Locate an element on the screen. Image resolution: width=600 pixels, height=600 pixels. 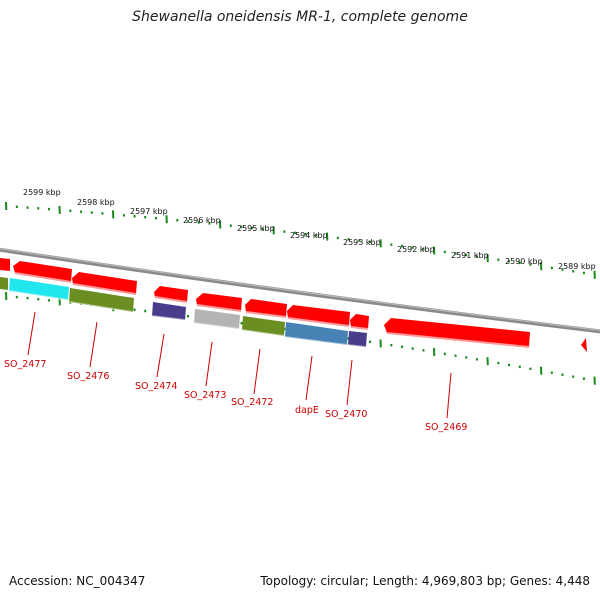
leader-line-so2473 is located at coordinates (209, 364).